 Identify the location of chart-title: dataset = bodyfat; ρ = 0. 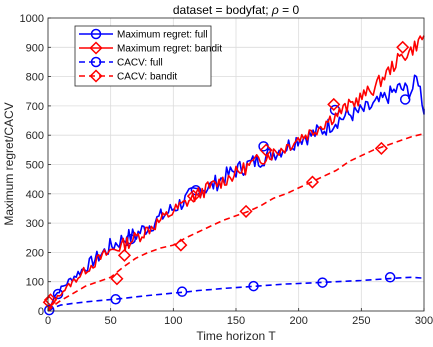
(236, 10).